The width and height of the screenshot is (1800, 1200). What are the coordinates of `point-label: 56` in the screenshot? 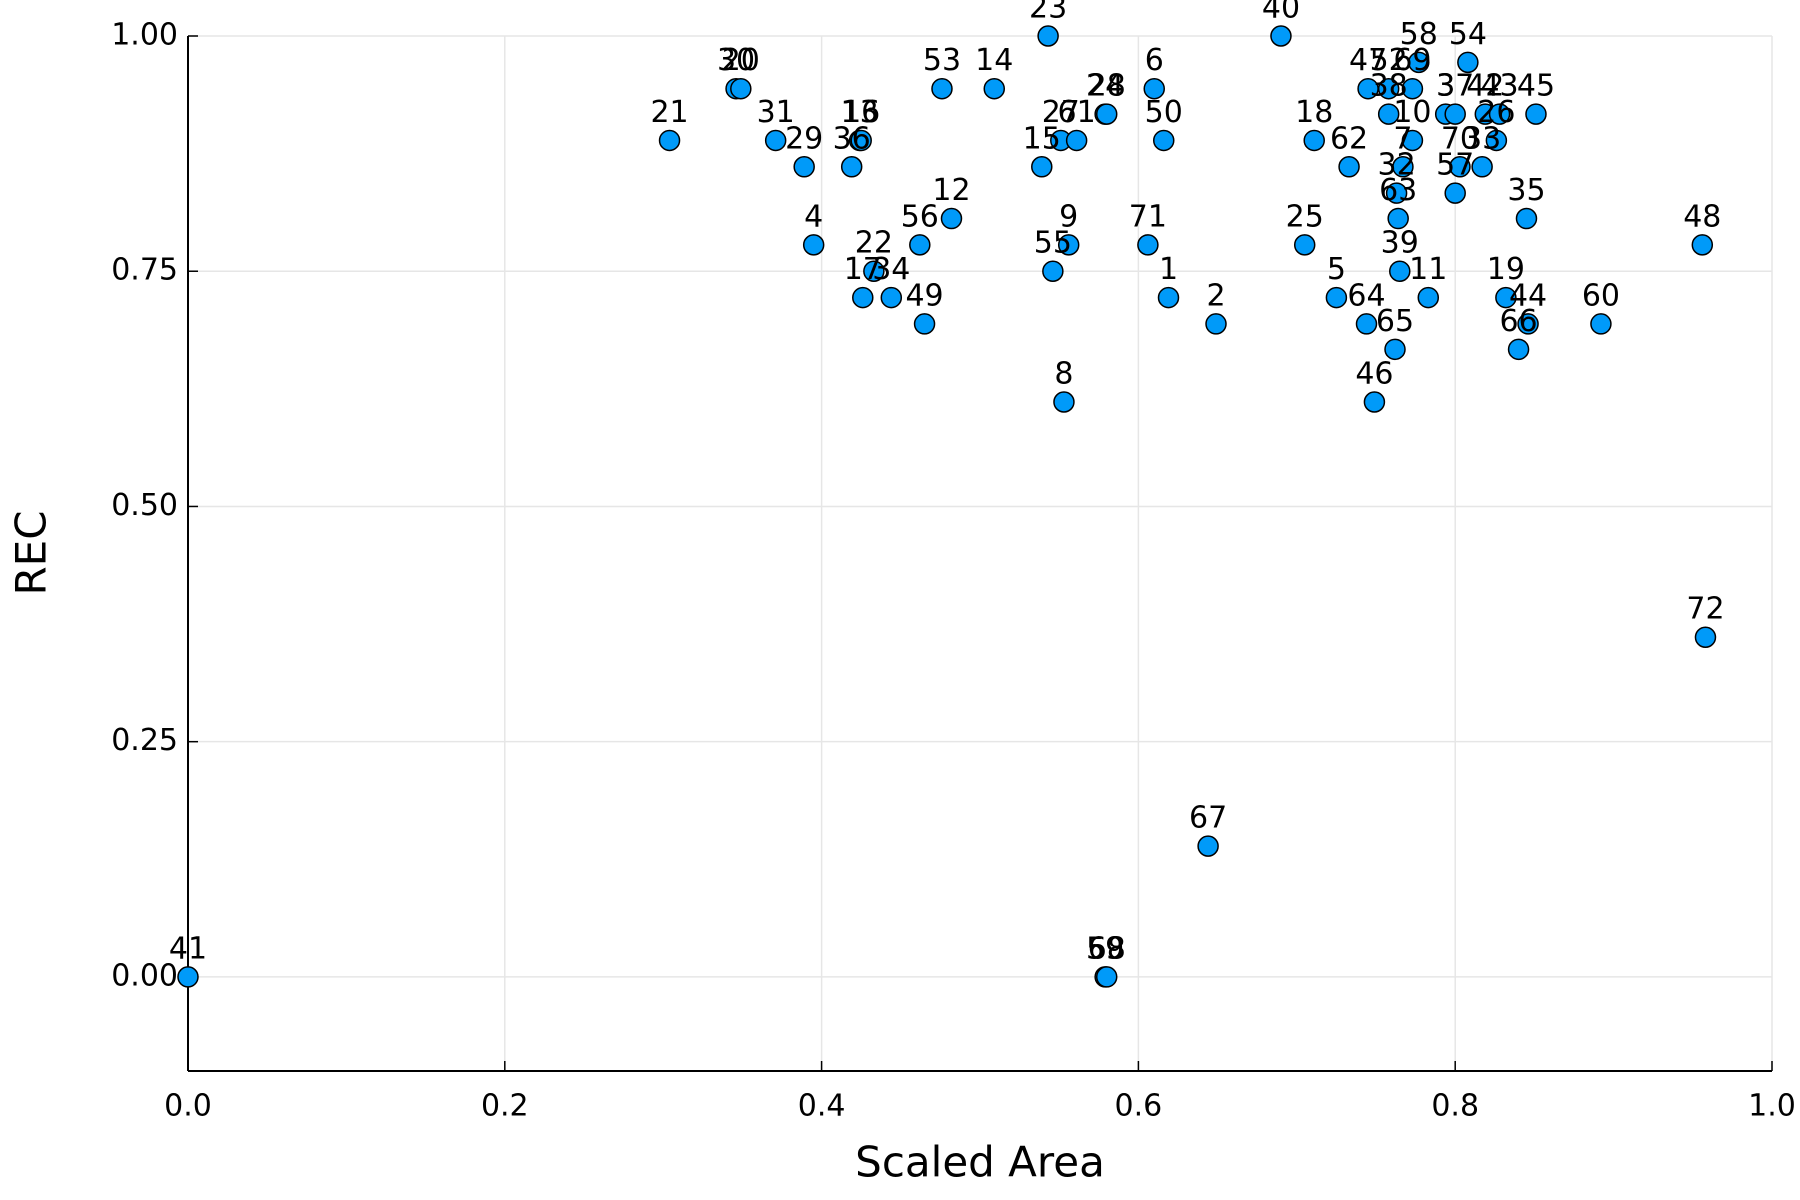 It's located at (920, 216).